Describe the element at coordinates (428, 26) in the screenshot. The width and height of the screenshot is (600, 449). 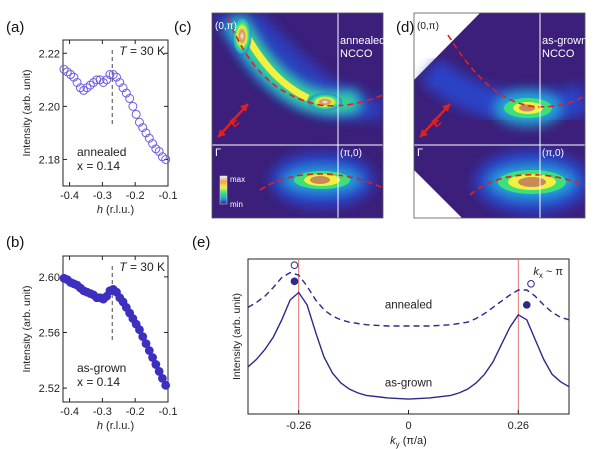
I see `label-d-0pi: (0,π)` at that location.